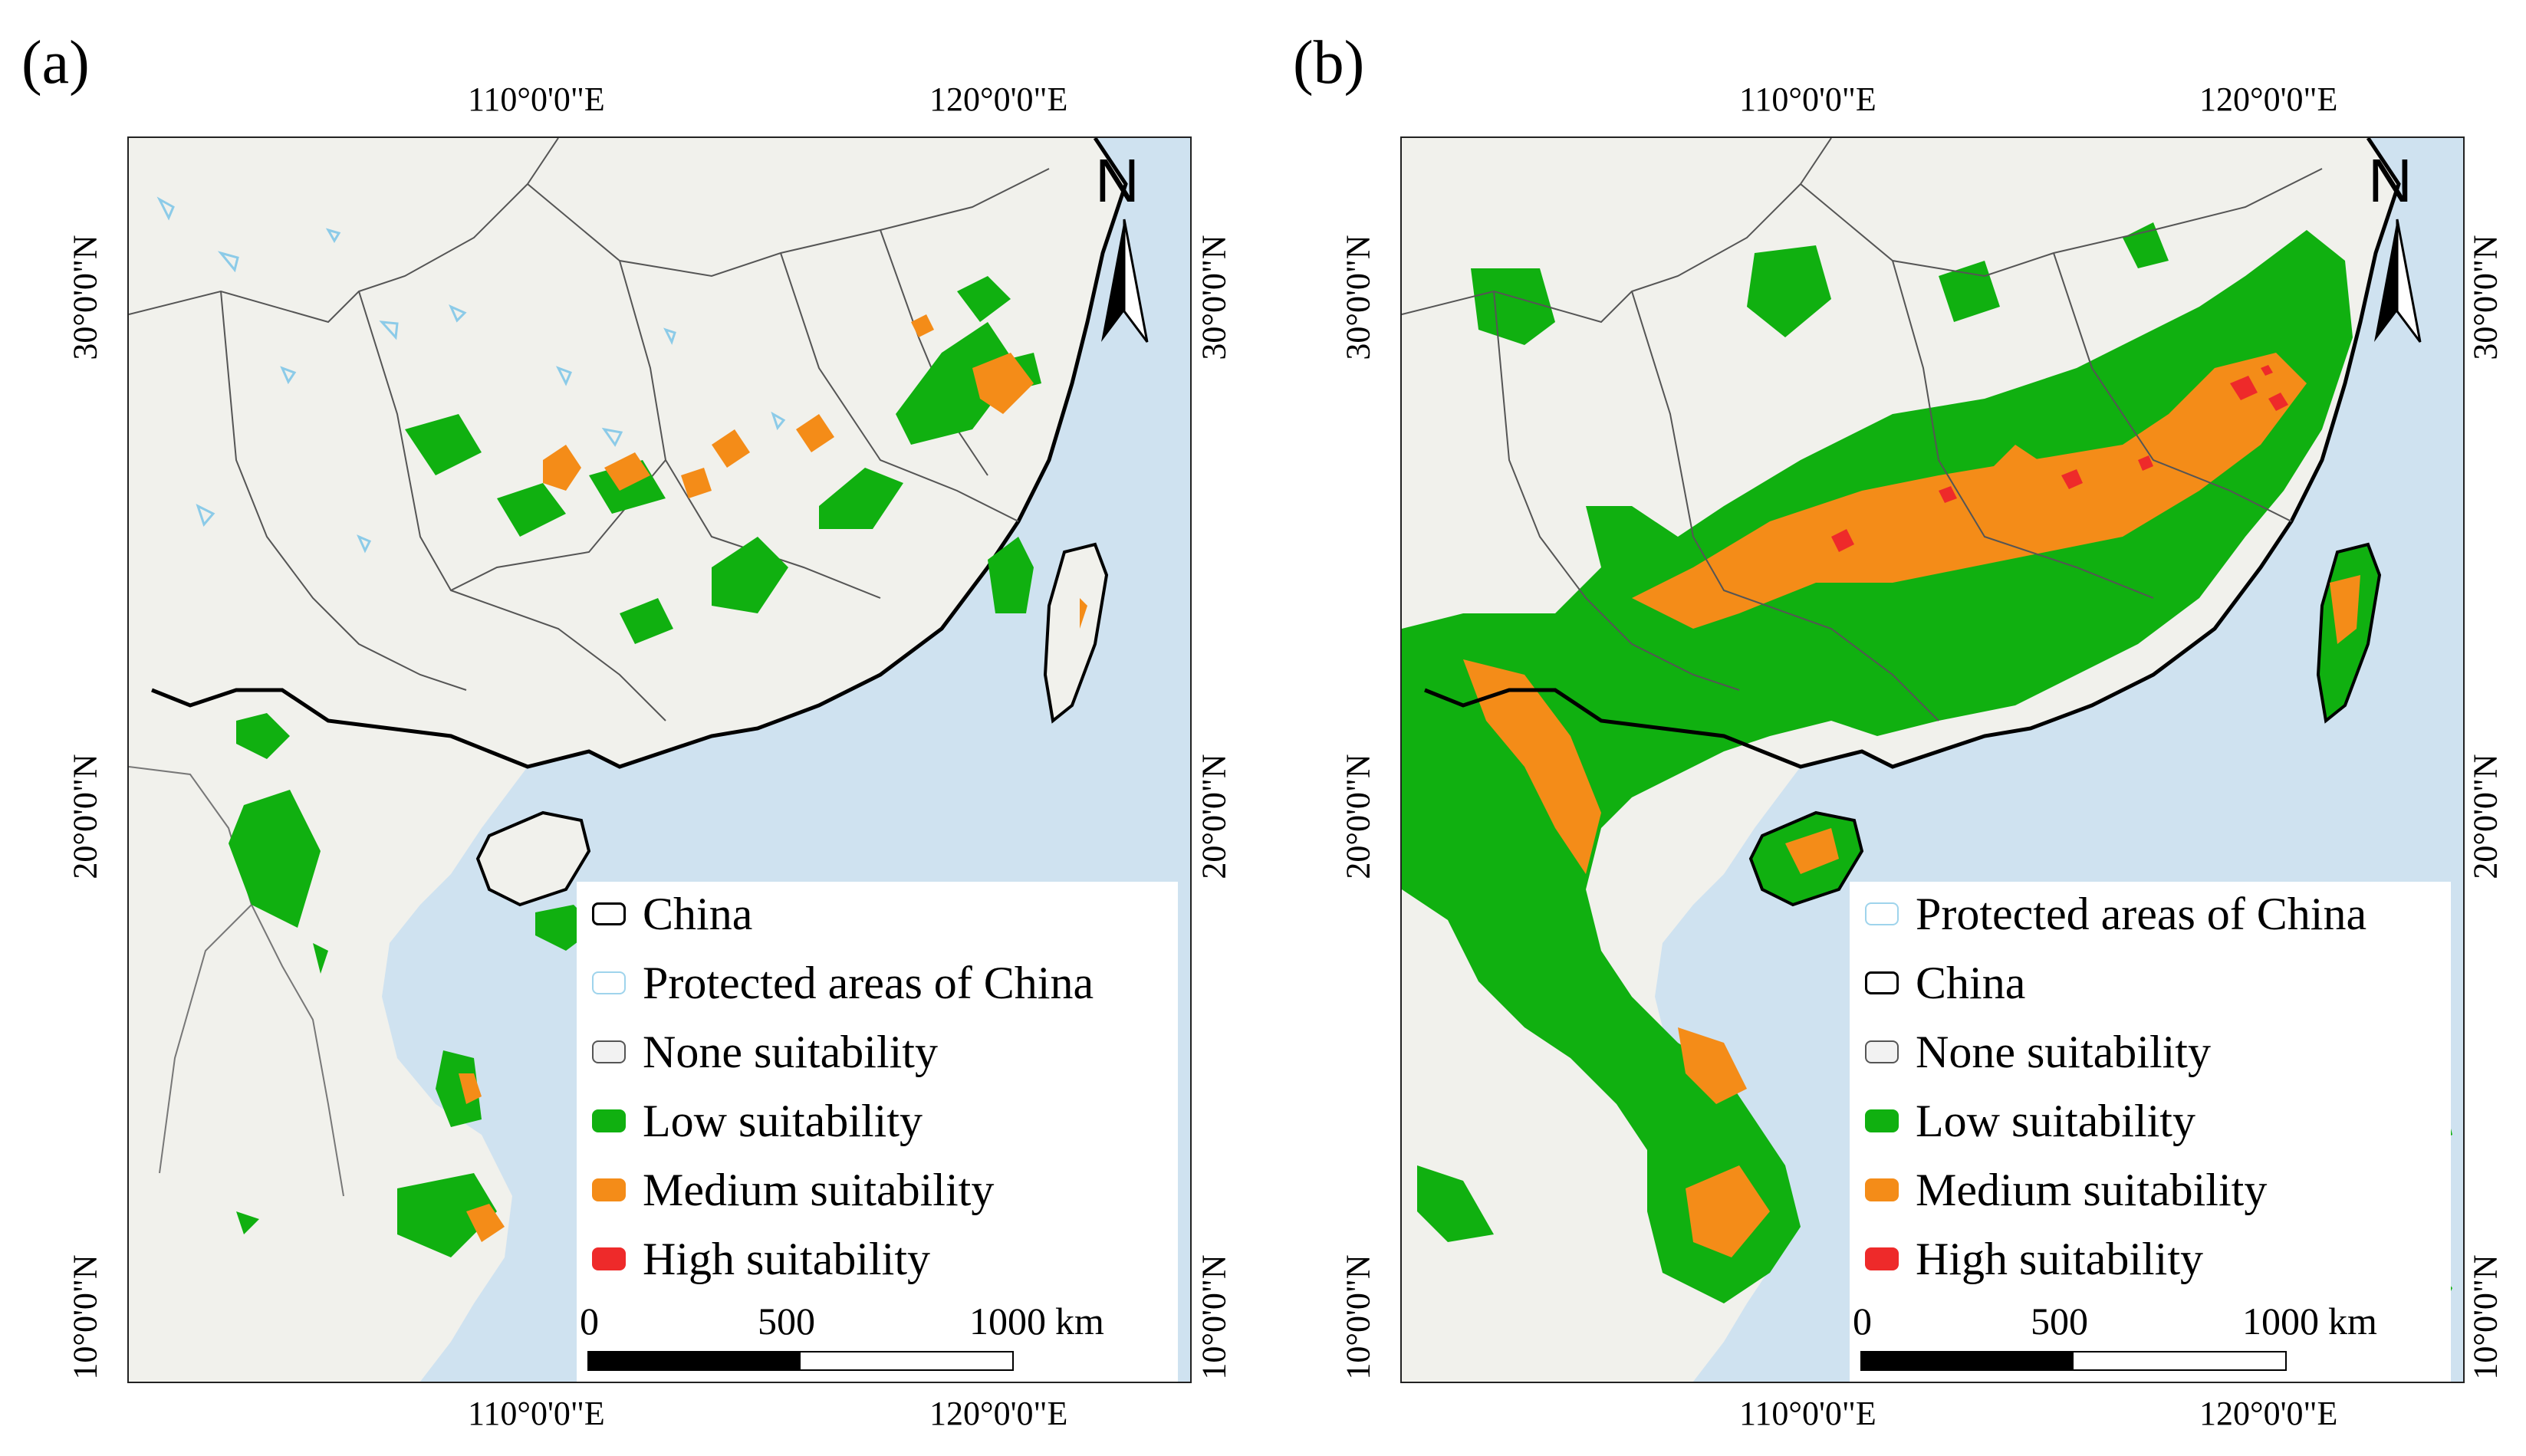 Image resolution: width=2526 pixels, height=1456 pixels. What do you see at coordinates (877, 1339) in the screenshot?
I see `scale-bar-a: 0 500 1000 km` at bounding box center [877, 1339].